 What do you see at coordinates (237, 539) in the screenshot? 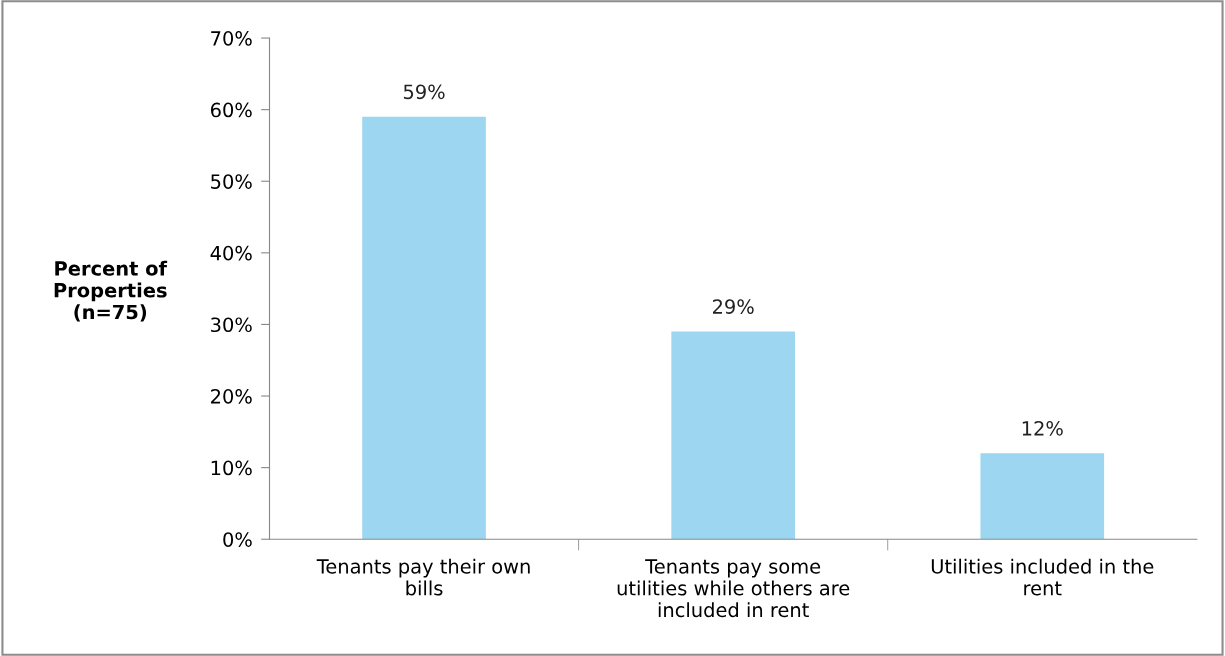
I see `y-tick-label: 0%` at bounding box center [237, 539].